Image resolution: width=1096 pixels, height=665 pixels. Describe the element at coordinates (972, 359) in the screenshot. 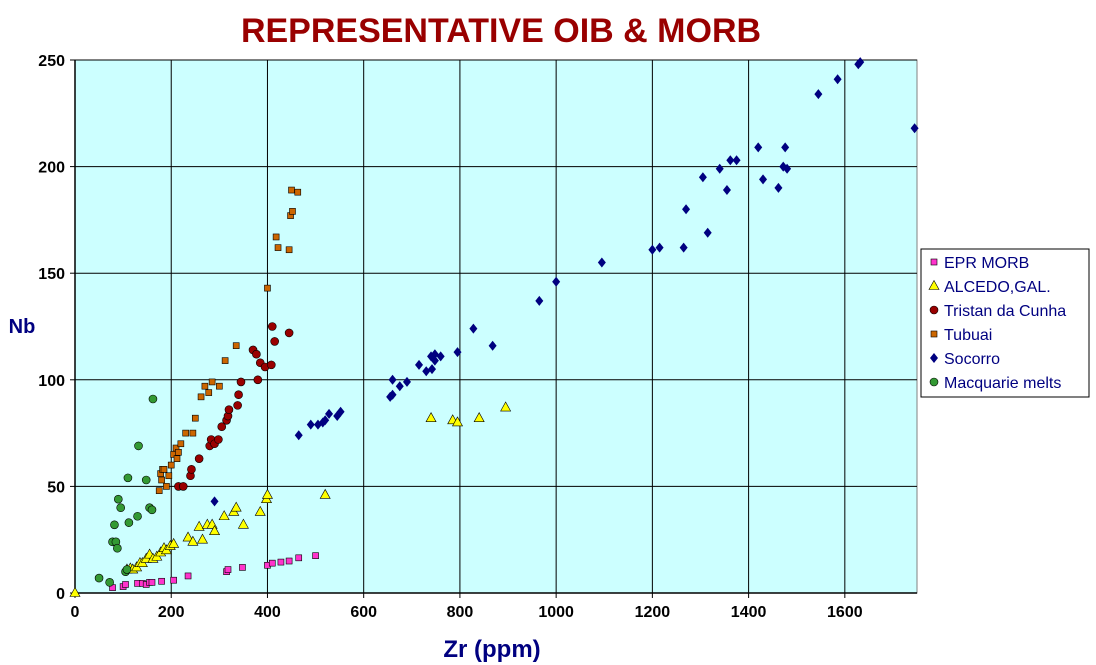

I see `legend-label: Socorro` at that location.